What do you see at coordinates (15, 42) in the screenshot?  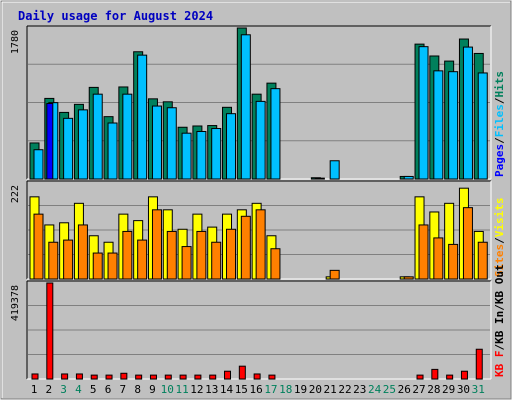 I see `y-max-label: 1780` at bounding box center [15, 42].